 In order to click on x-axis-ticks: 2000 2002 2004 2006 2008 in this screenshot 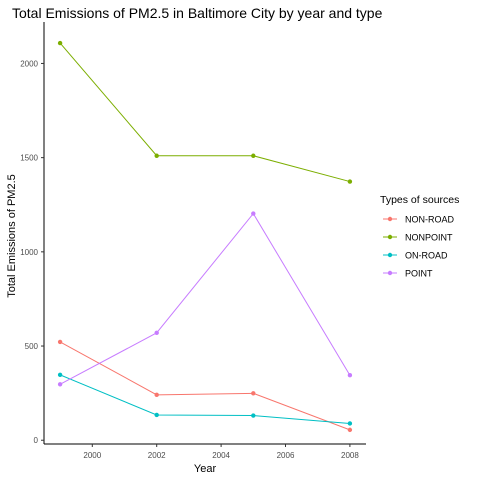, I will do `click(221, 452)`.